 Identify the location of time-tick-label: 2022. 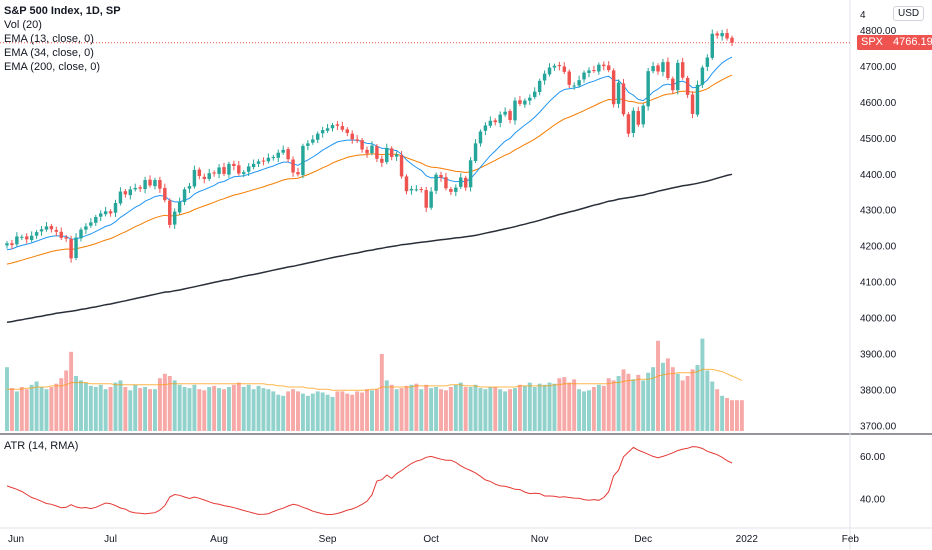
(747, 539).